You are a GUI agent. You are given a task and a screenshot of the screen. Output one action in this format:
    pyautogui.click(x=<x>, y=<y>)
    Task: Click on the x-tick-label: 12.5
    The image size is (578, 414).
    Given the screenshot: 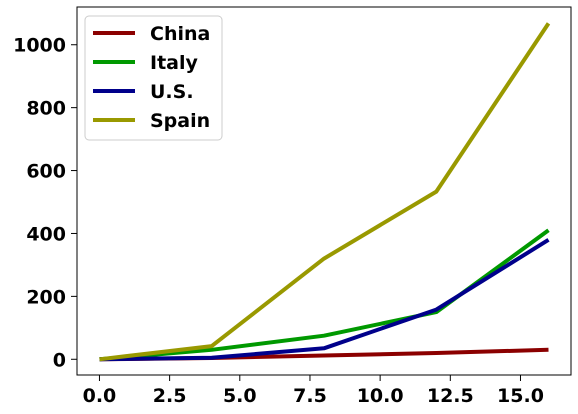 What is the action you would take?
    pyautogui.click(x=450, y=396)
    